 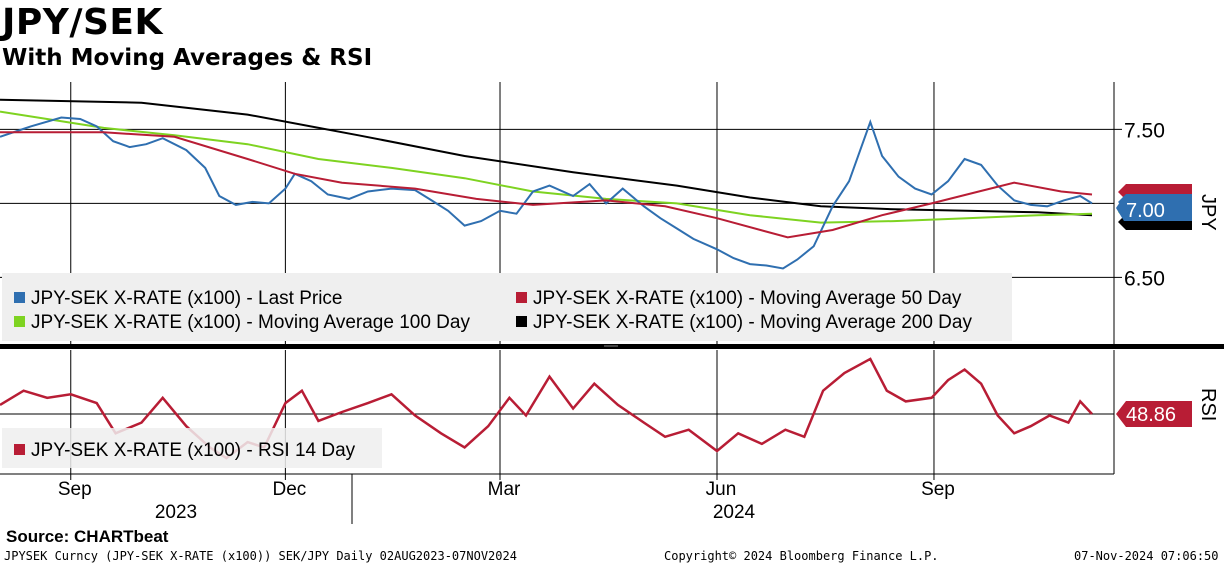 What do you see at coordinates (82, 22) in the screenshot?
I see `chart-title: JPY/SEK` at bounding box center [82, 22].